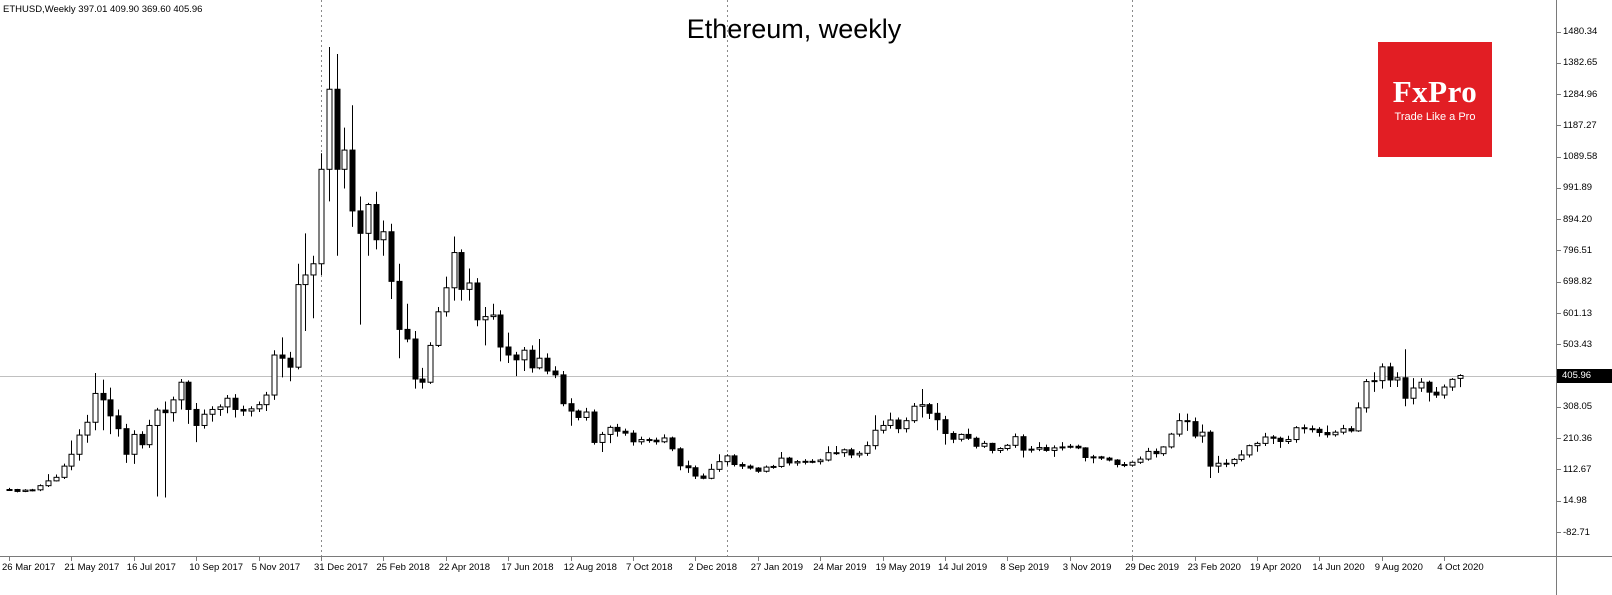 The width and height of the screenshot is (1612, 595). What do you see at coordinates (276, 567) in the screenshot?
I see `time-tick-label: 5 Nov 2017` at bounding box center [276, 567].